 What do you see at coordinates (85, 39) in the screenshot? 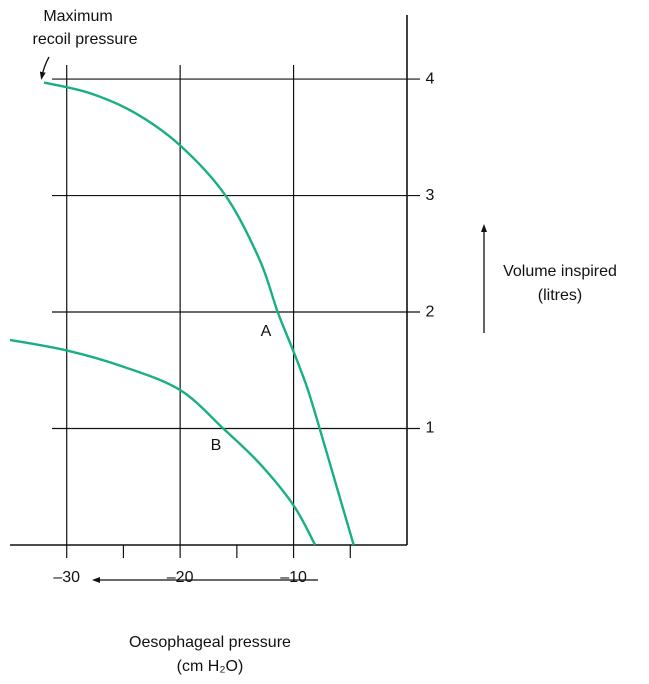
I see `annotation: recoil pressure` at bounding box center [85, 39].